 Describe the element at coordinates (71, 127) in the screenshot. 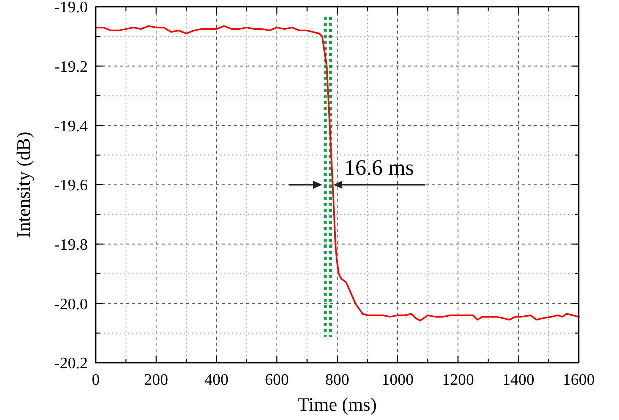

I see `y-tick-label: -19.4` at that location.